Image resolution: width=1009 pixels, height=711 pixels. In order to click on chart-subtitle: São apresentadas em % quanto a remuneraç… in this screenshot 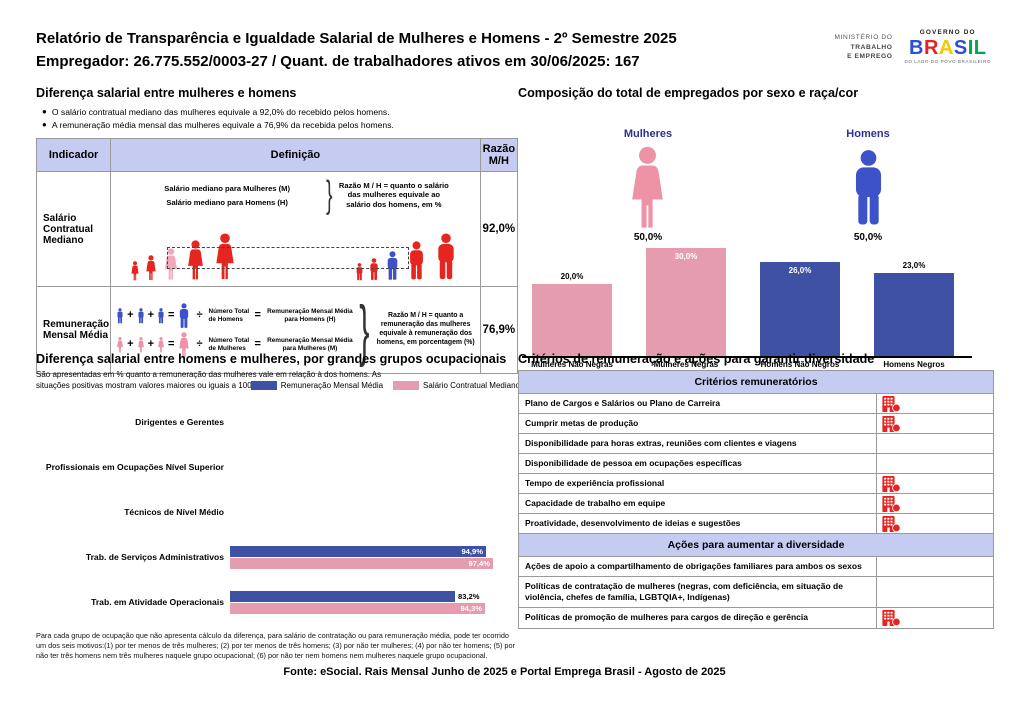, I will do `click(209, 380)`.